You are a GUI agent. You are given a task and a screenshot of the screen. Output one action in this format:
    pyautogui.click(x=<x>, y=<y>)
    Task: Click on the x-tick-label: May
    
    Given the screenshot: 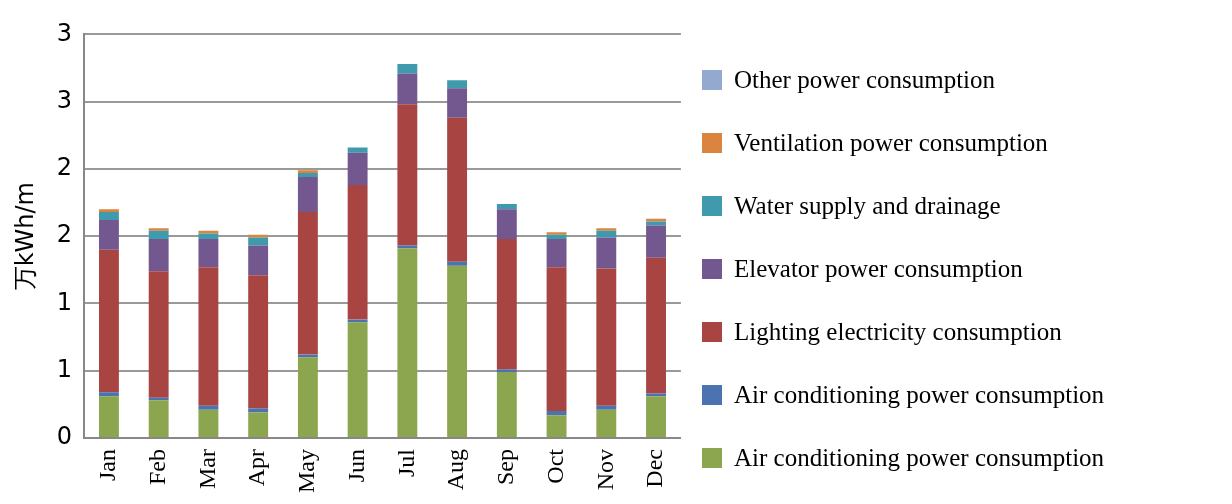 What is the action you would take?
    pyautogui.click(x=306, y=471)
    